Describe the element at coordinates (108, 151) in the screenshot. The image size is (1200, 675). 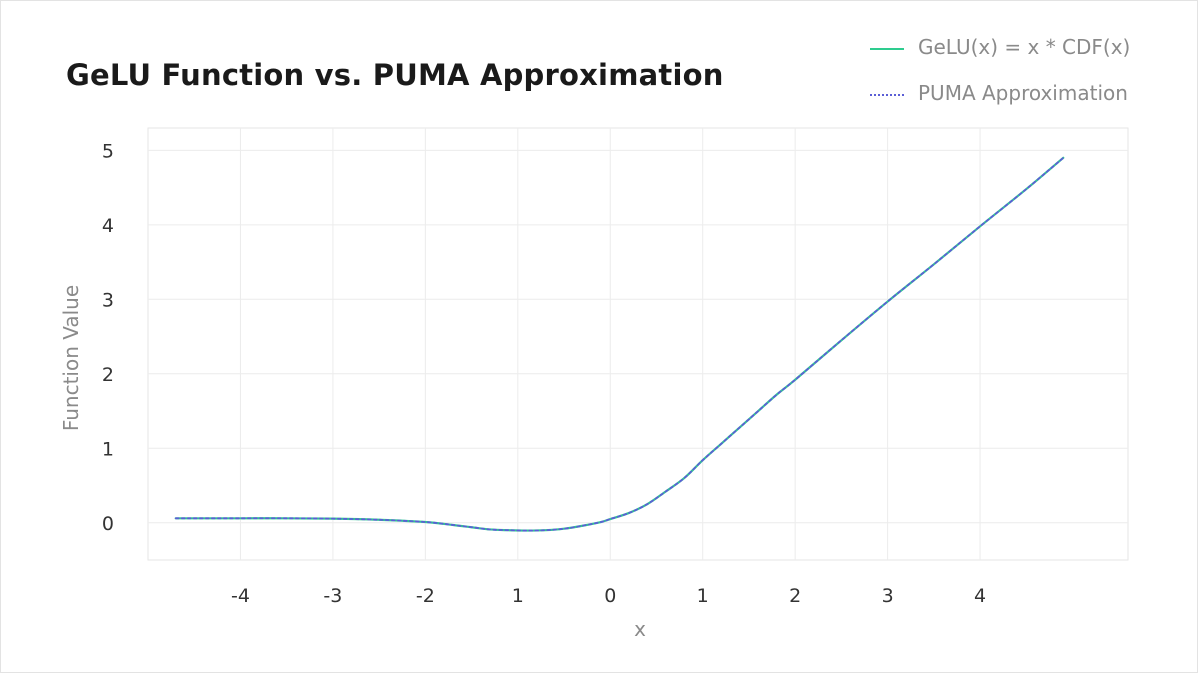
I see `y-tick-label: 5` at that location.